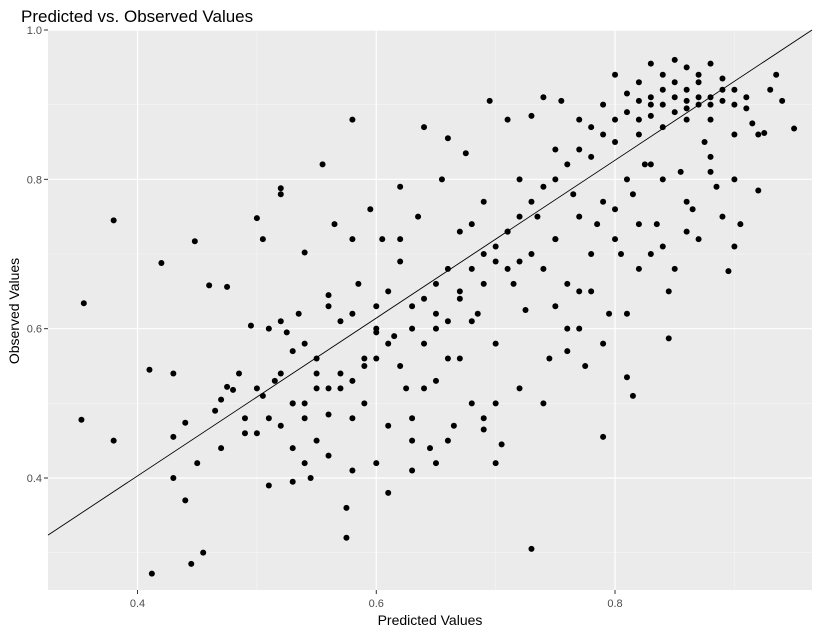  What do you see at coordinates (614, 604) in the screenshot?
I see `x-tick-label: 0.8` at bounding box center [614, 604].